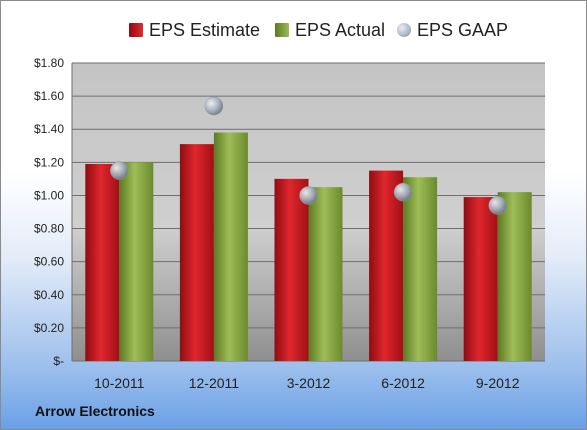 The image size is (587, 430). Describe the element at coordinates (49, 295) in the screenshot. I see `y-tick-label: $0.40` at that location.